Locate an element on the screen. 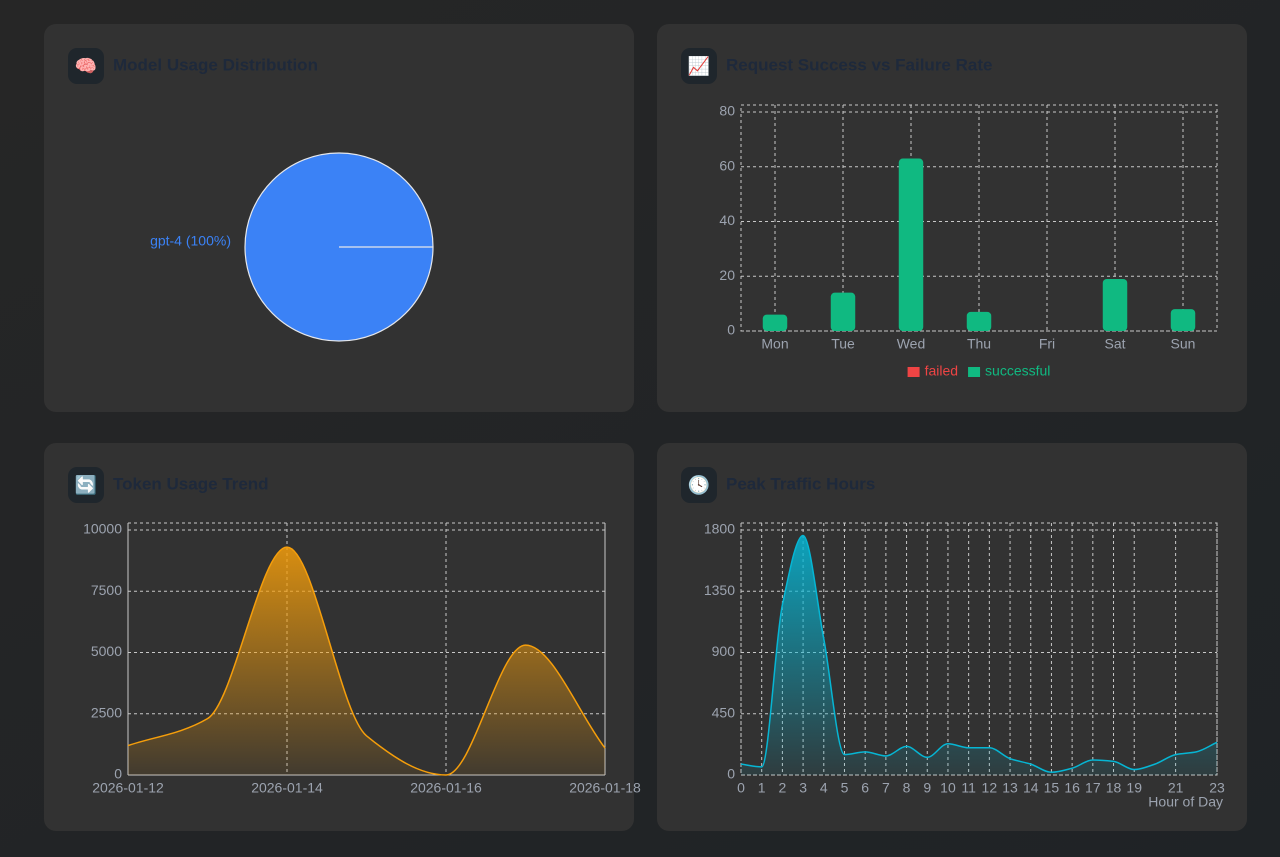 The height and width of the screenshot is (857, 1280). card-title: Model Usage Distribution is located at coordinates (215, 64).